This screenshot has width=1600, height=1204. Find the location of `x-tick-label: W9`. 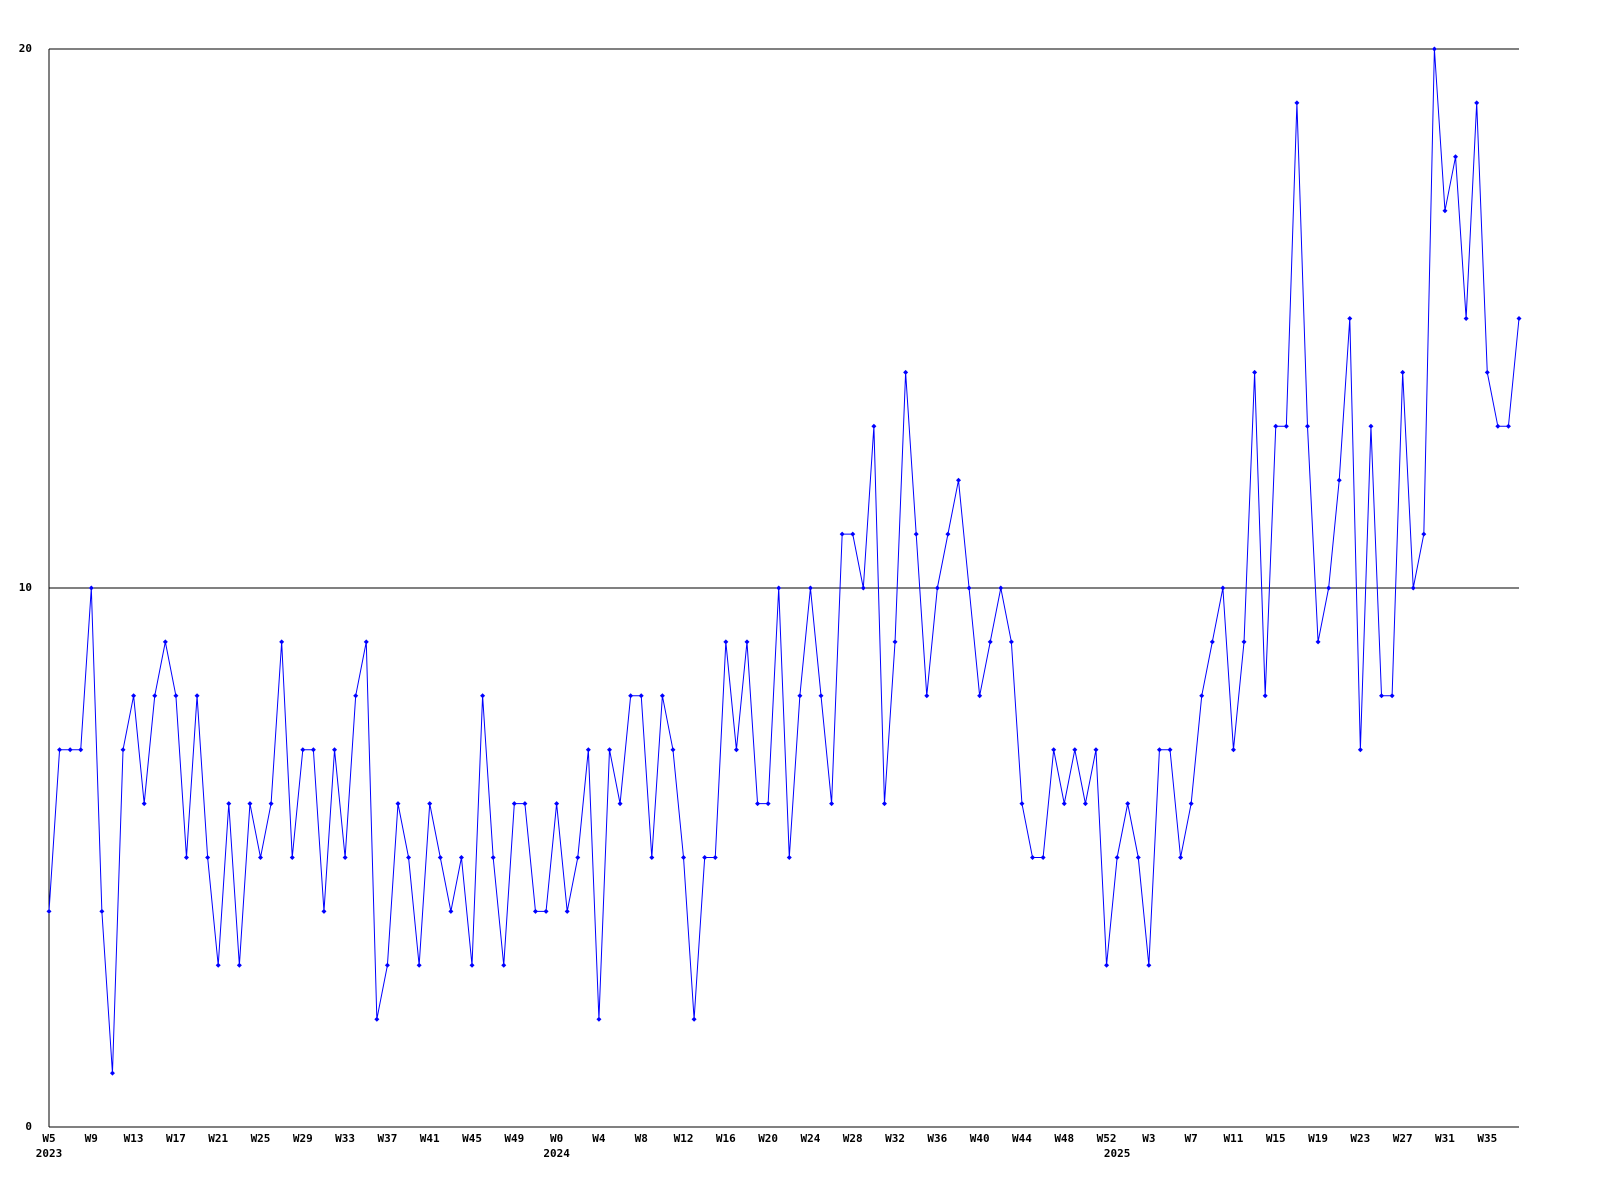

x-tick-label: W9 is located at coordinates (91, 1138).